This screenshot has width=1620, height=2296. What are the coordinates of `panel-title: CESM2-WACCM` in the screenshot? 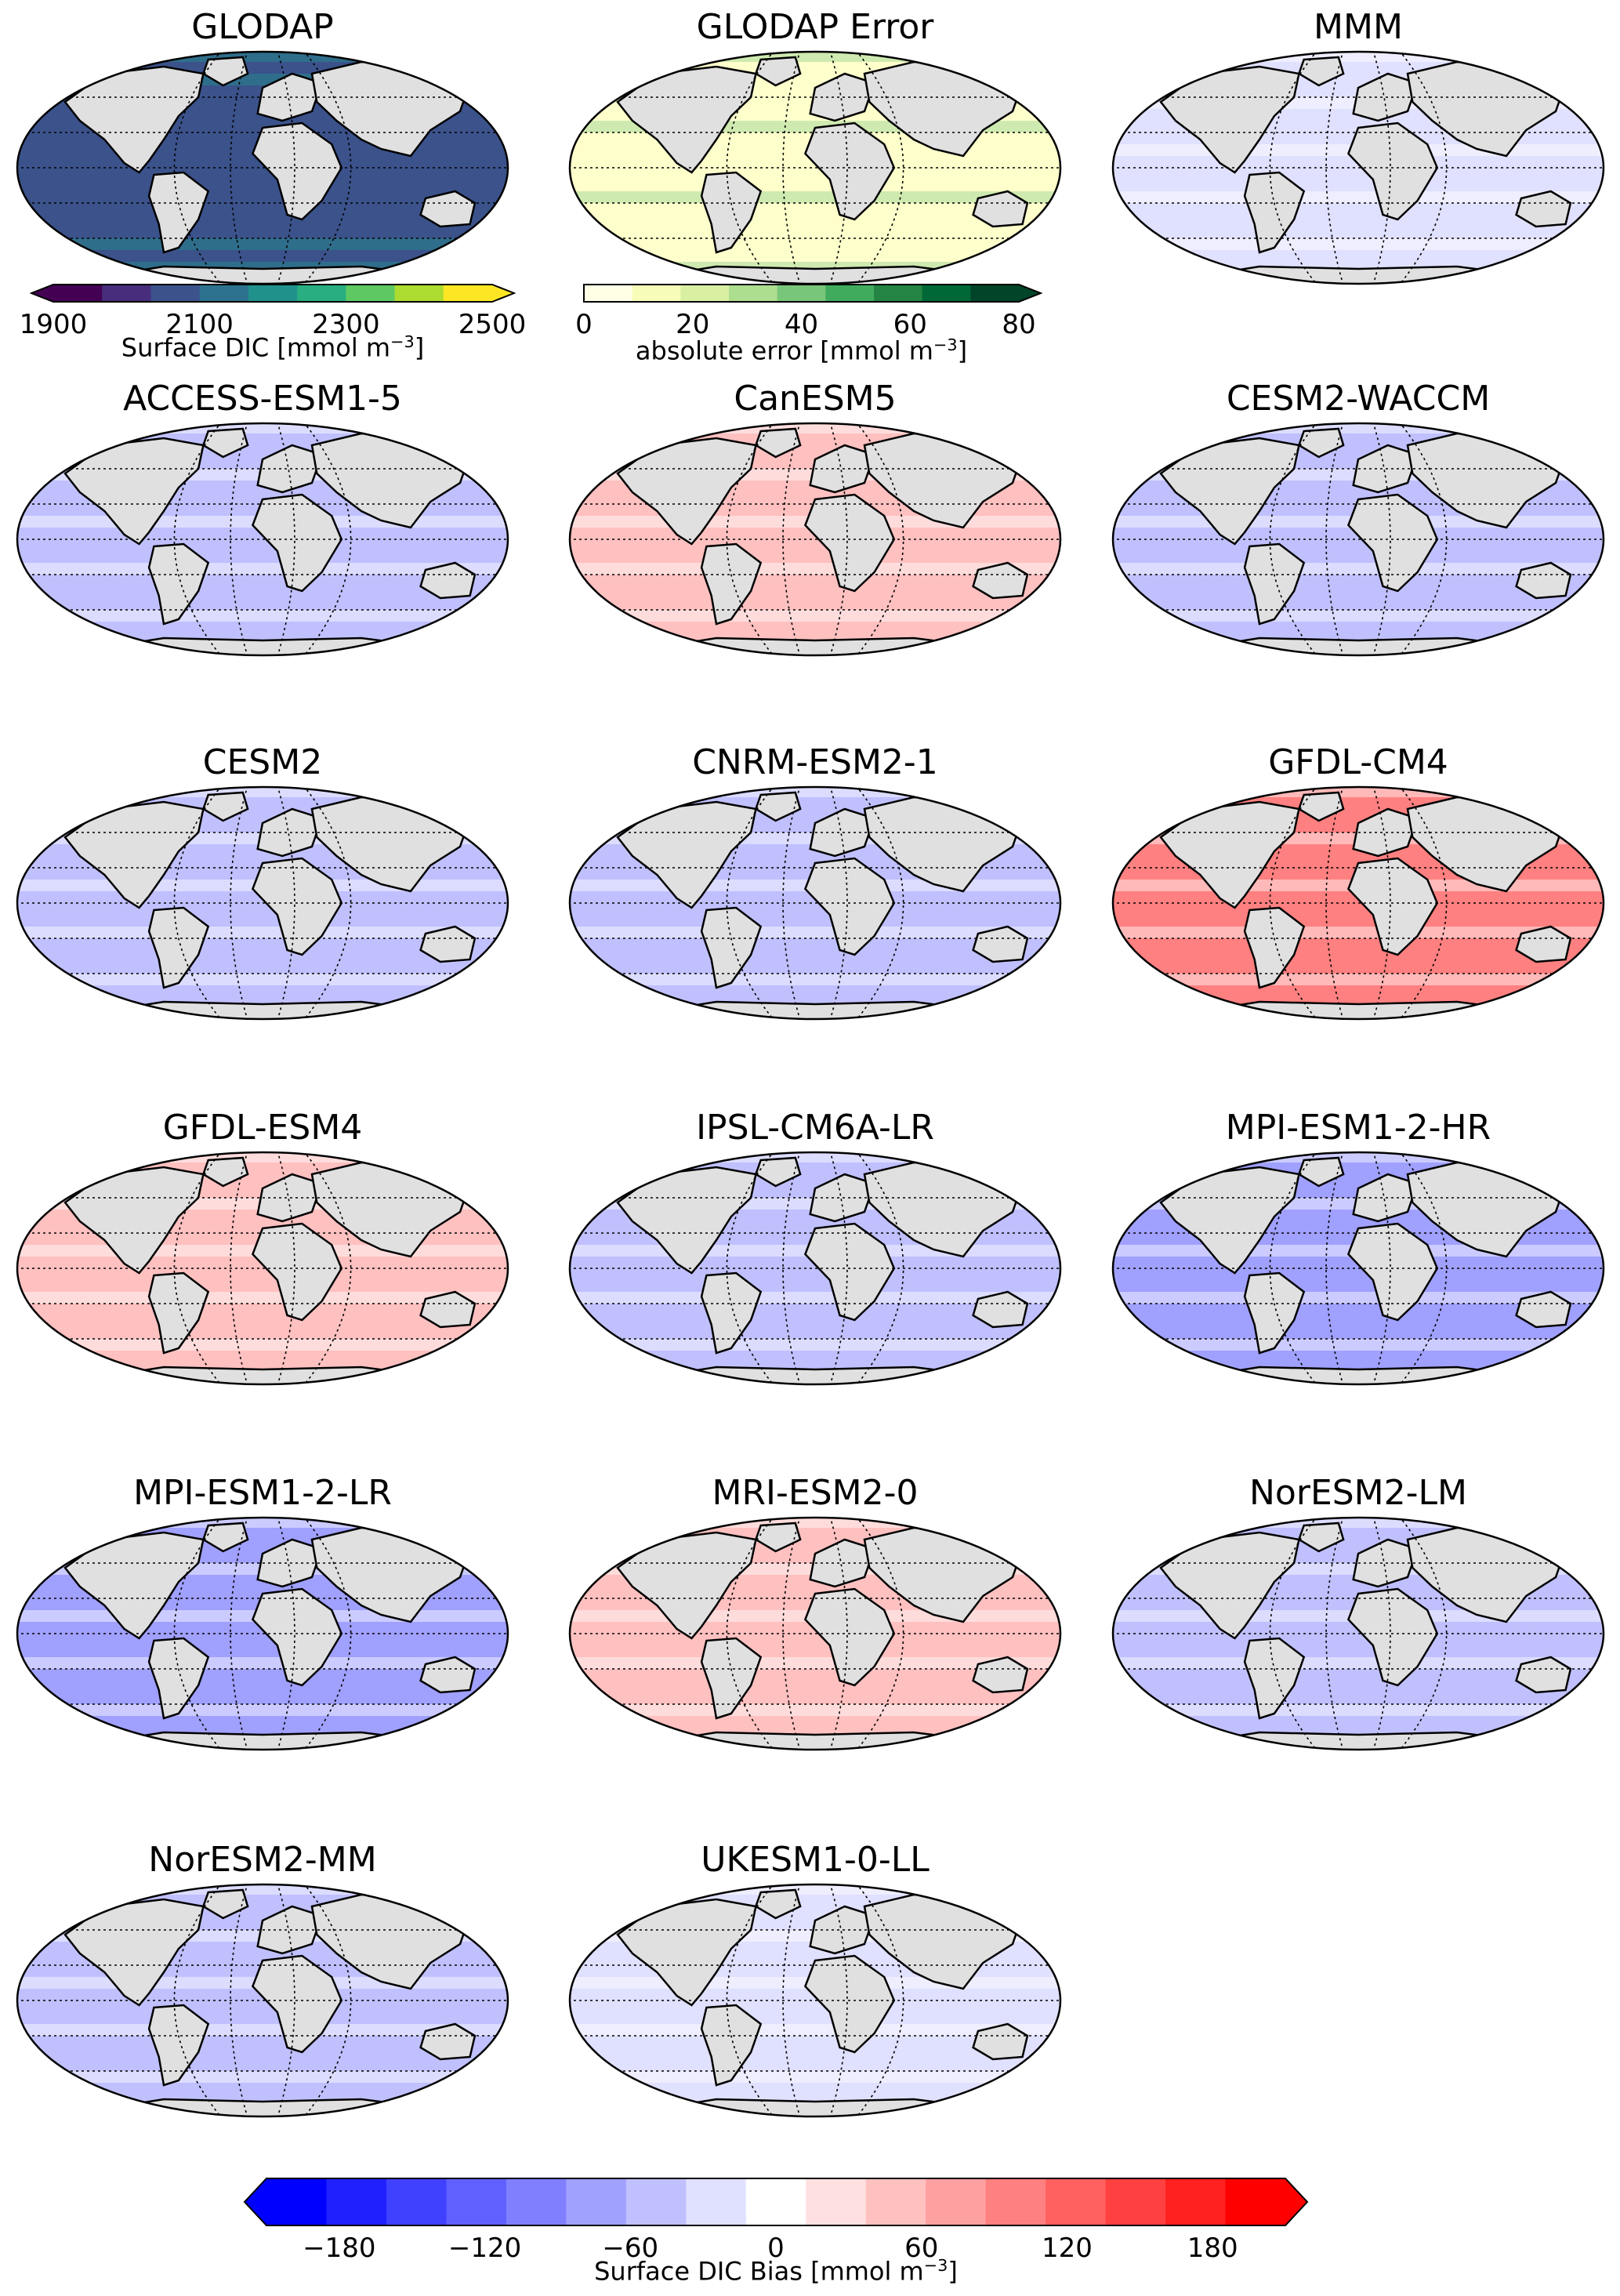 It's located at (1358, 399).